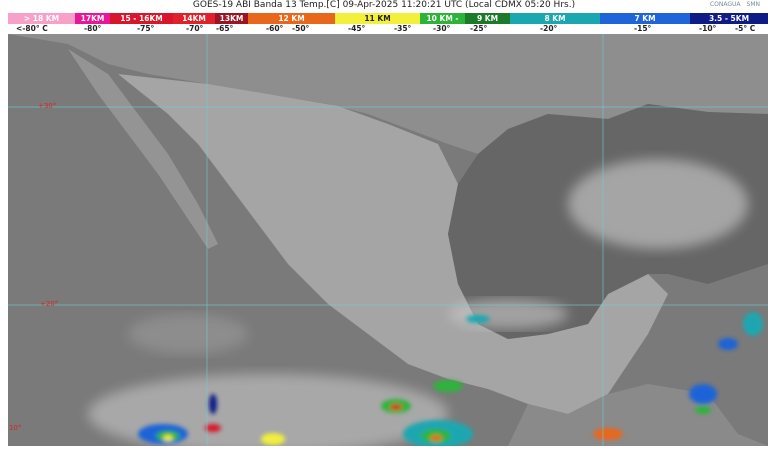 The width and height of the screenshot is (768, 449). Describe the element at coordinates (225, 28) in the screenshot. I see `tick: -65°` at that location.